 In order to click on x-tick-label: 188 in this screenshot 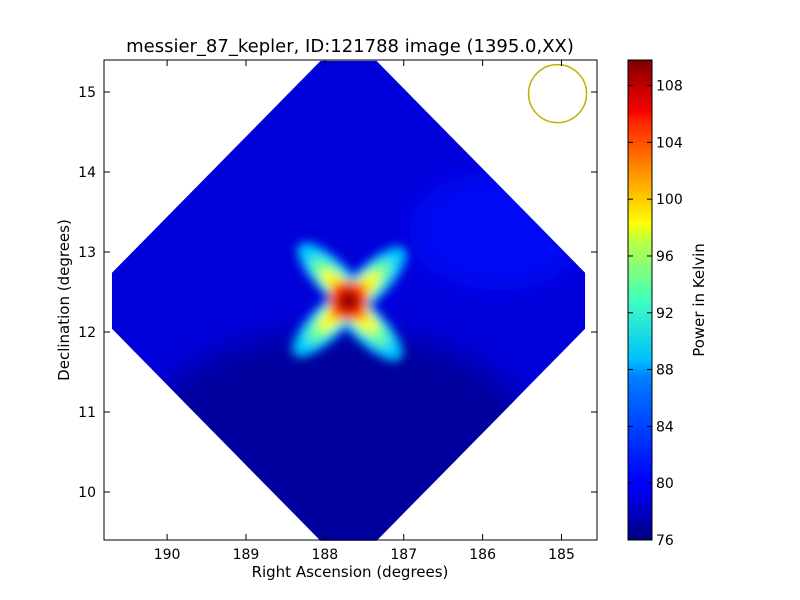, I will do `click(324, 555)`.